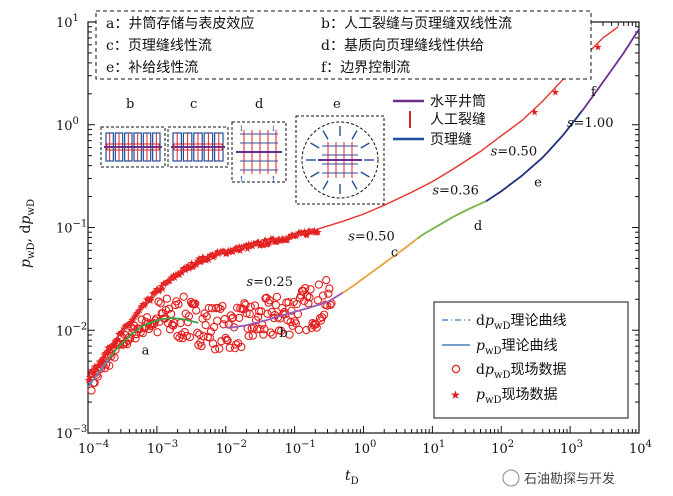 Image resolution: width=673 pixels, height=496 pixels. I want to click on regime-box-item-b: b：人工裂缝与页理缝双线性流, so click(416, 24).